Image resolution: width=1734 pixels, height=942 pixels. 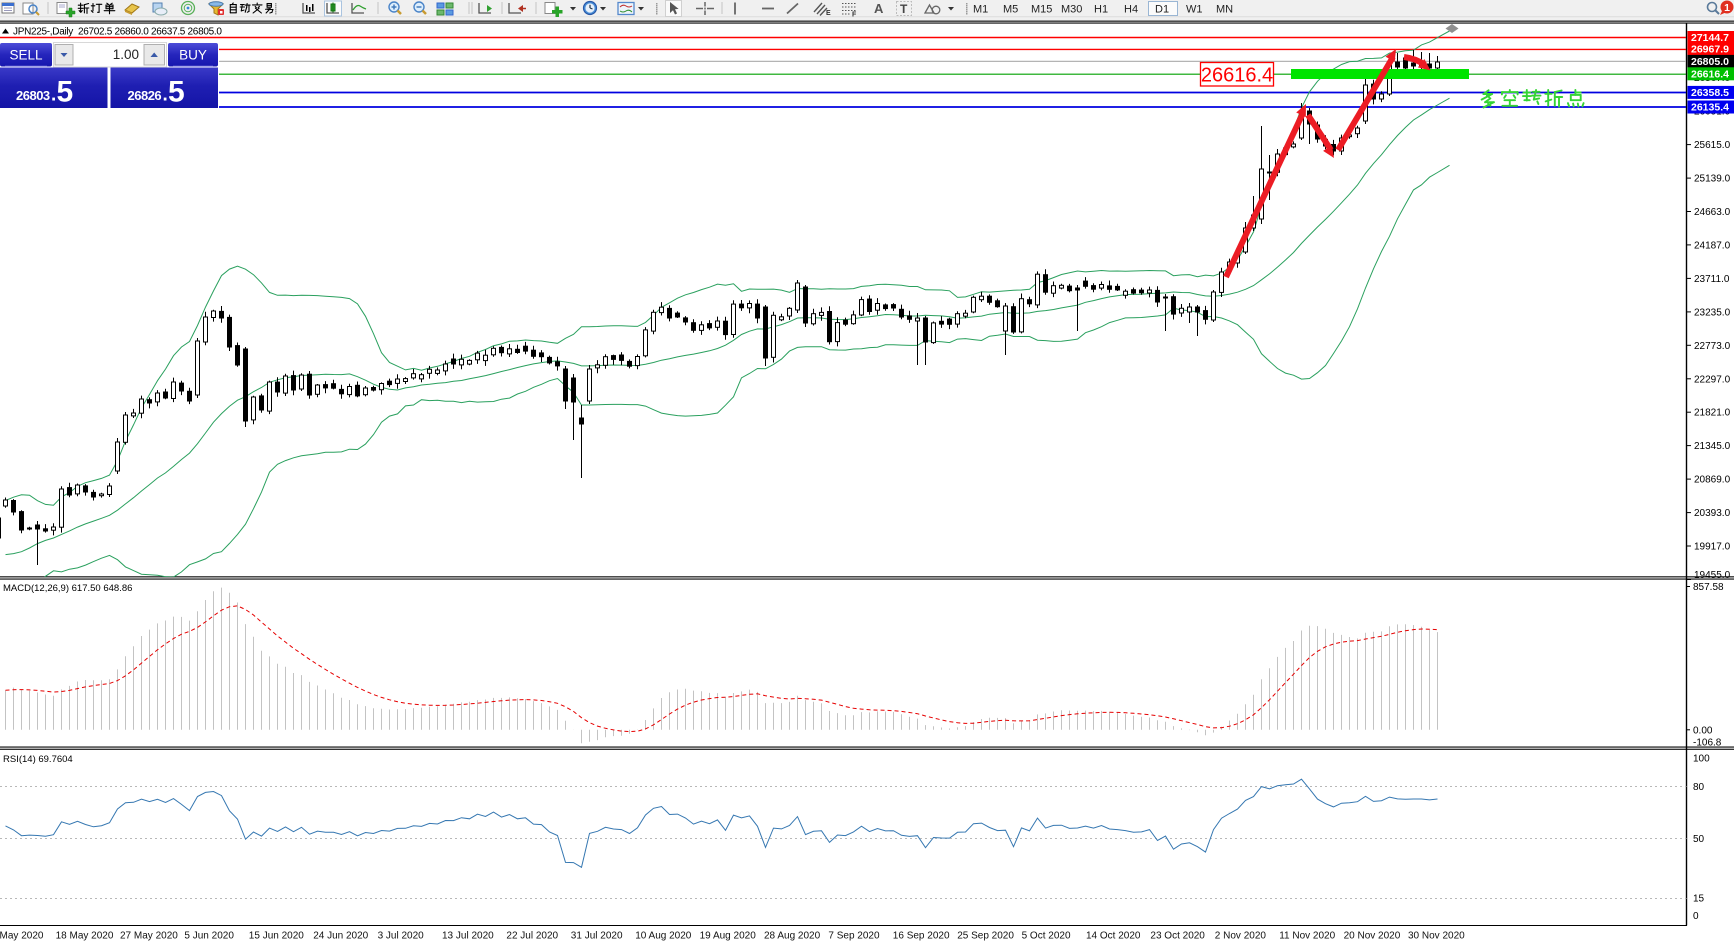 I want to click on svg-text: MN, so click(x=1224, y=10).